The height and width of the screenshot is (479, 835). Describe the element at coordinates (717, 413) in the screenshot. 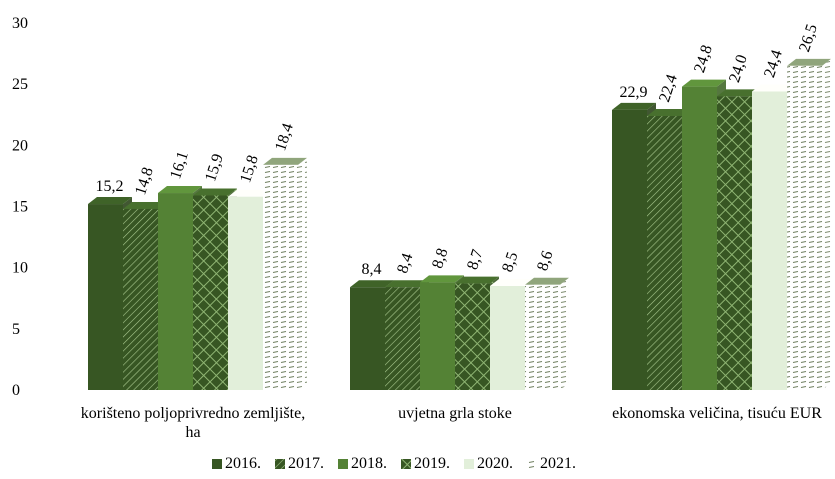

I see `x-tick-label: ekonomska veličina, tisuću EUR` at that location.